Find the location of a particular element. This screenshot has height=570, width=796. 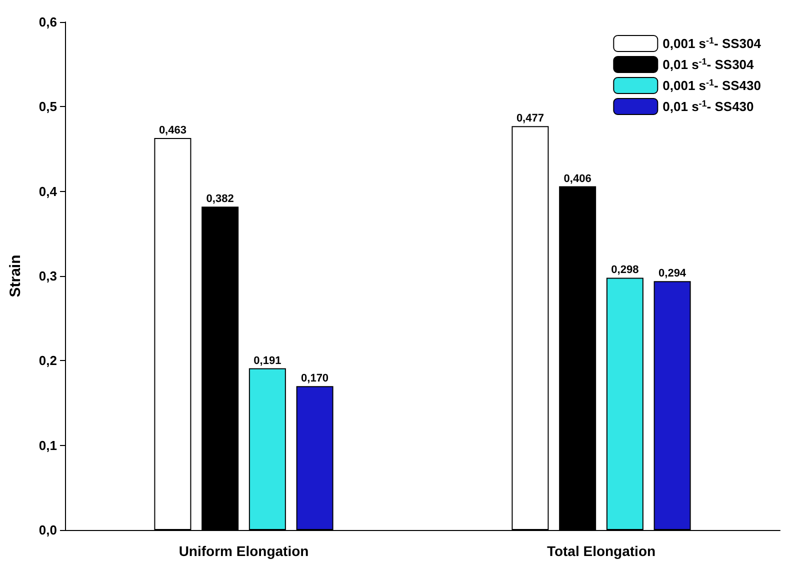

data-label: 0,191 is located at coordinates (268, 360).